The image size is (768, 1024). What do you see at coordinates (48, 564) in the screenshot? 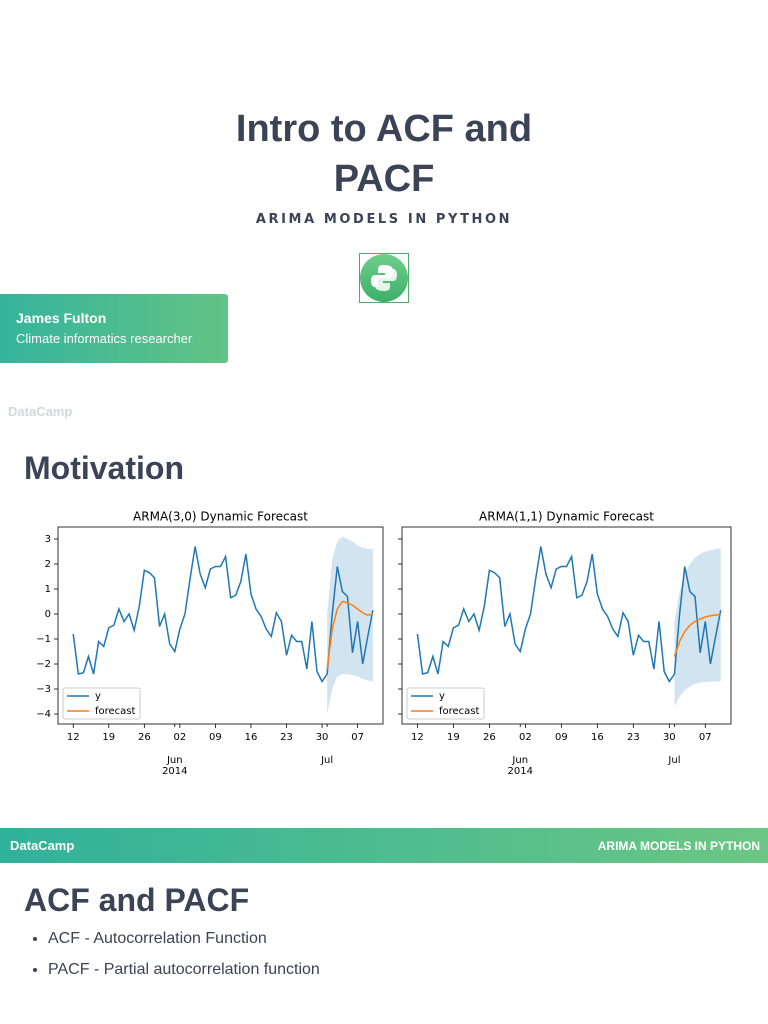
I see `y-tick-label: 2` at bounding box center [48, 564].